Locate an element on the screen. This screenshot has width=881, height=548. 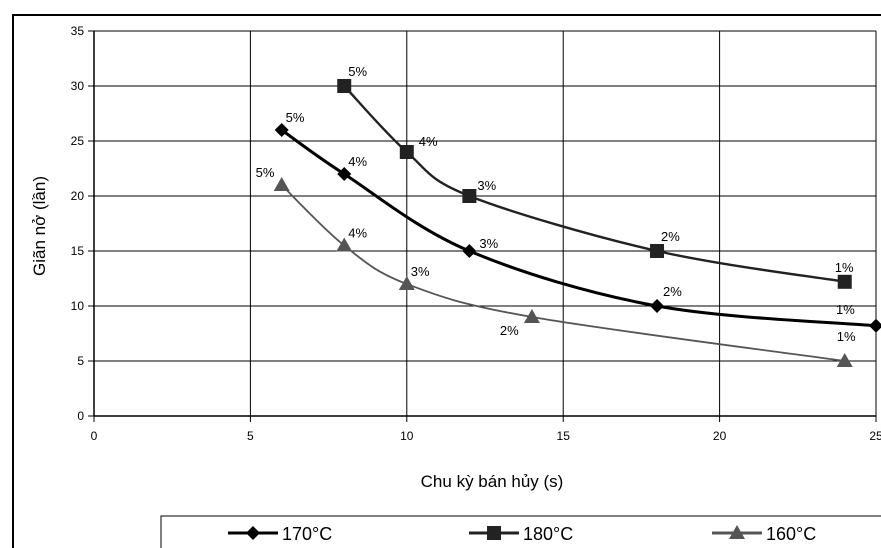
legend-label: 160°C is located at coordinates (791, 534).